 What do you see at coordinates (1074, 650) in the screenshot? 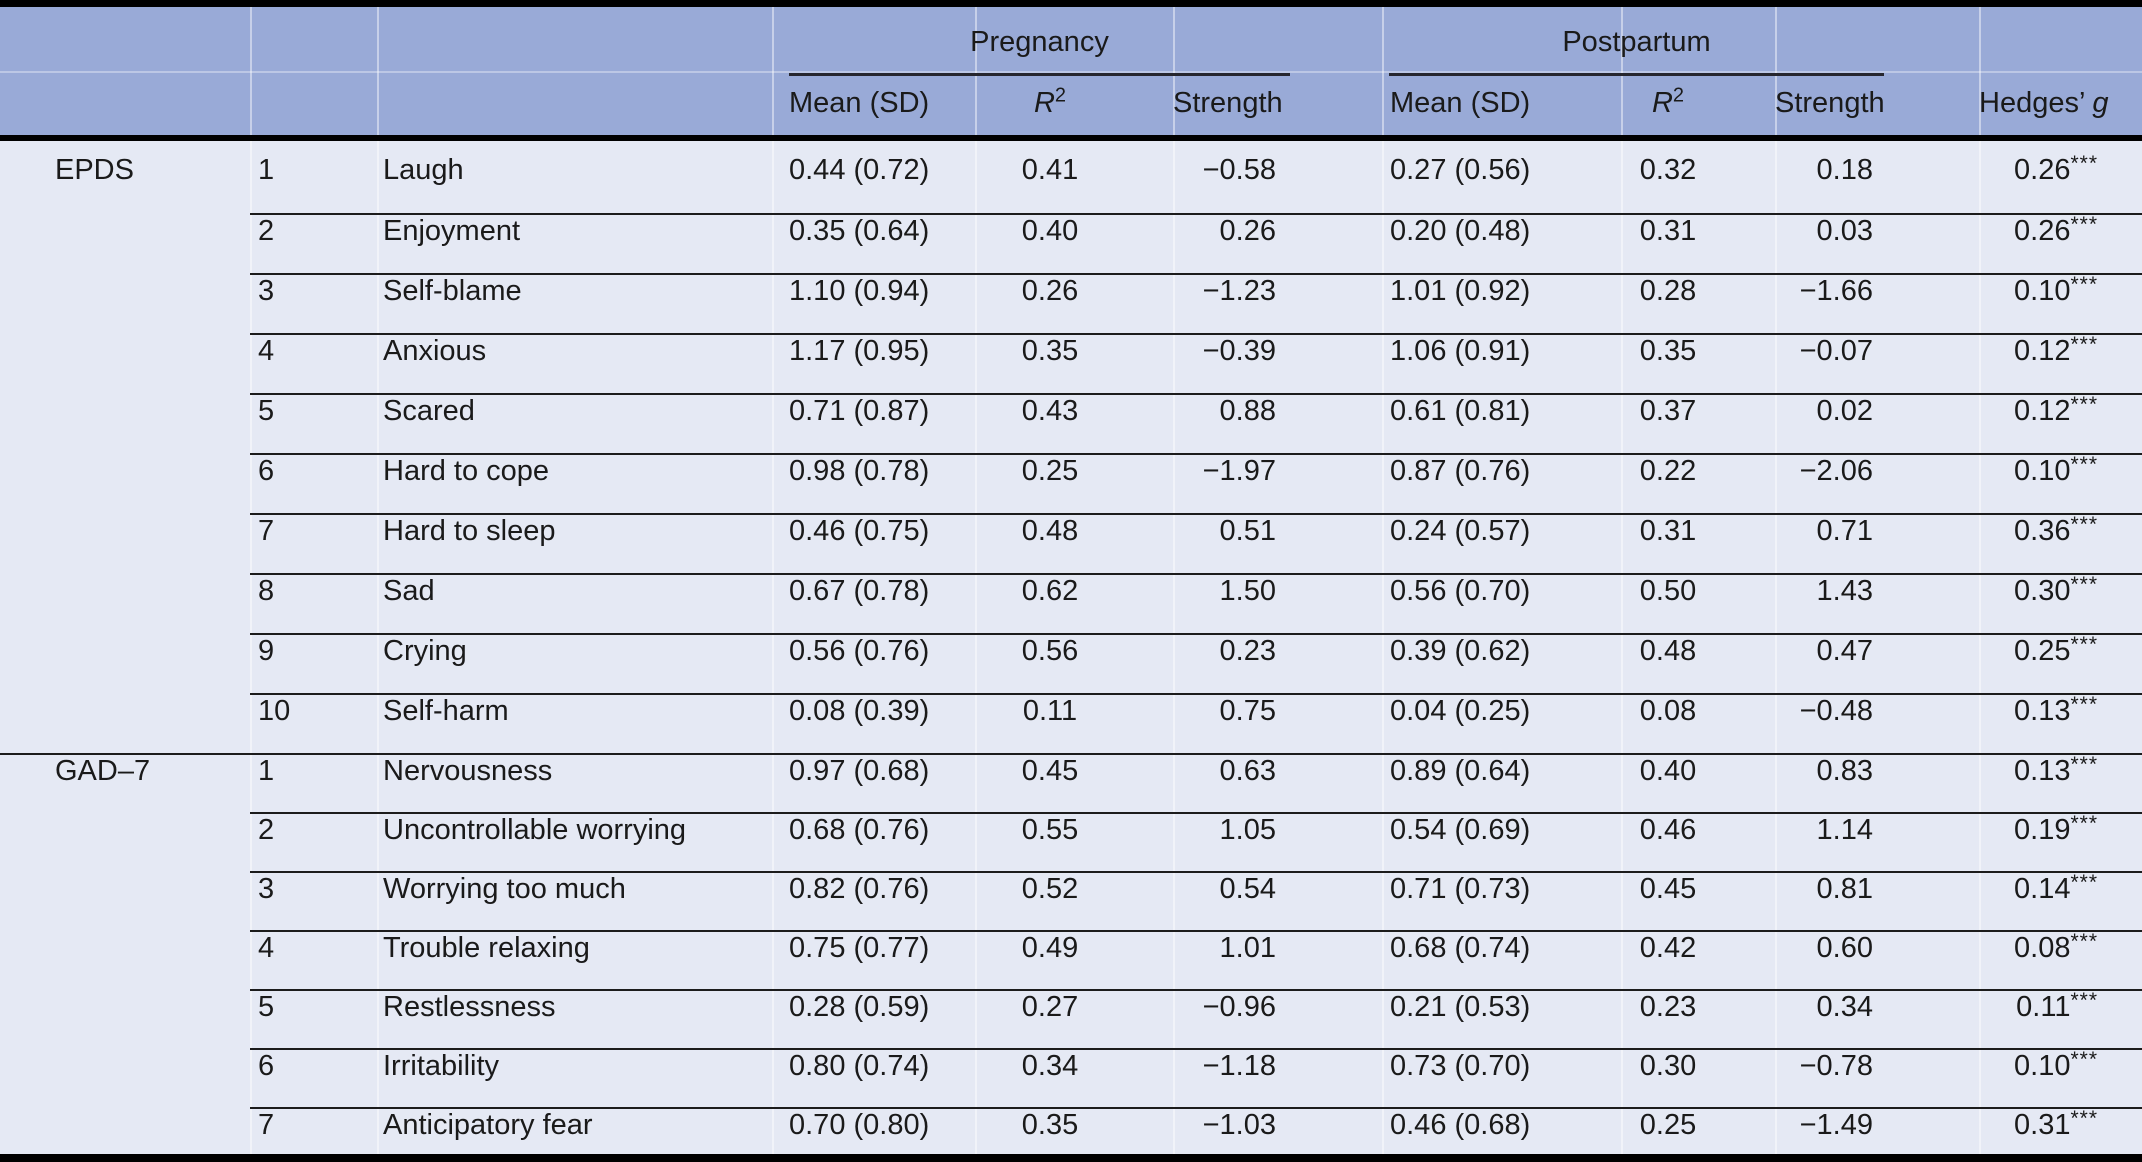
I see `cell-pregnancy-r2: 0.56` at bounding box center [1074, 650].